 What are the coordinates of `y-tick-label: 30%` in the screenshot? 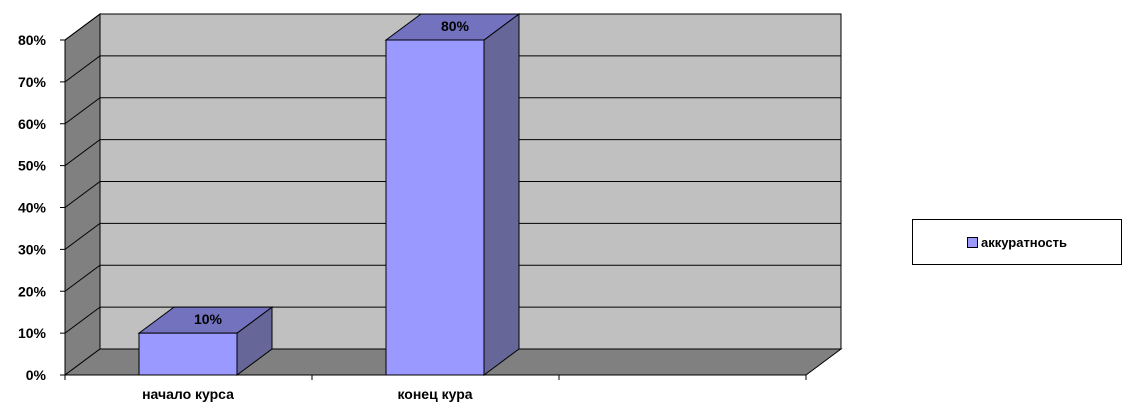 It's located at (32, 249).